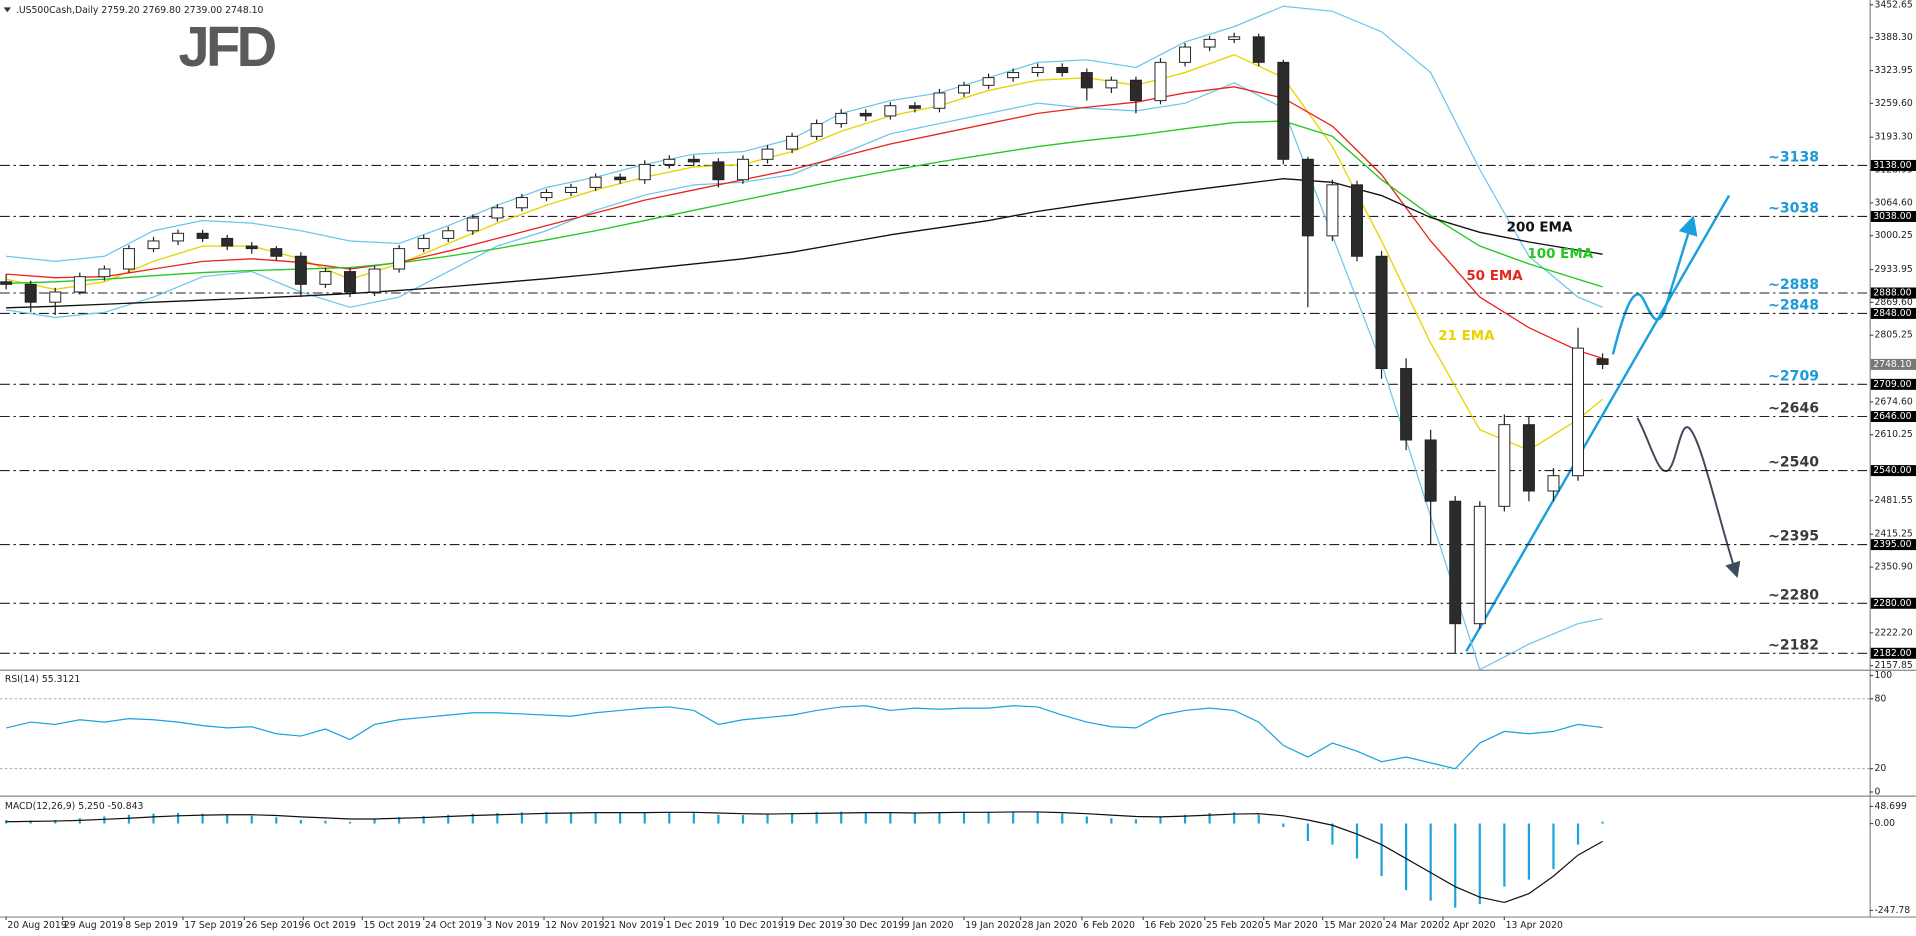  Describe the element at coordinates (7, 10) in the screenshot. I see `menu-triangle` at that location.